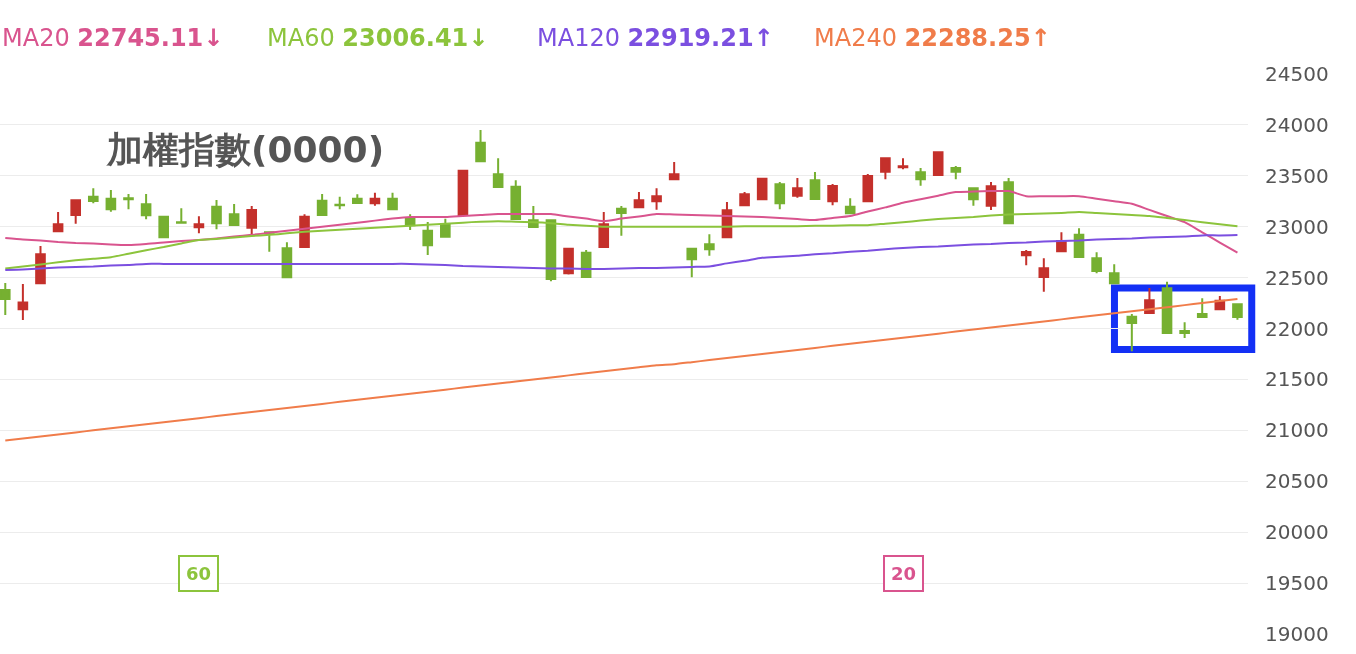 The height and width of the screenshot is (654, 1356). I want to click on y-tick-label: 23500, so click(1297, 175).